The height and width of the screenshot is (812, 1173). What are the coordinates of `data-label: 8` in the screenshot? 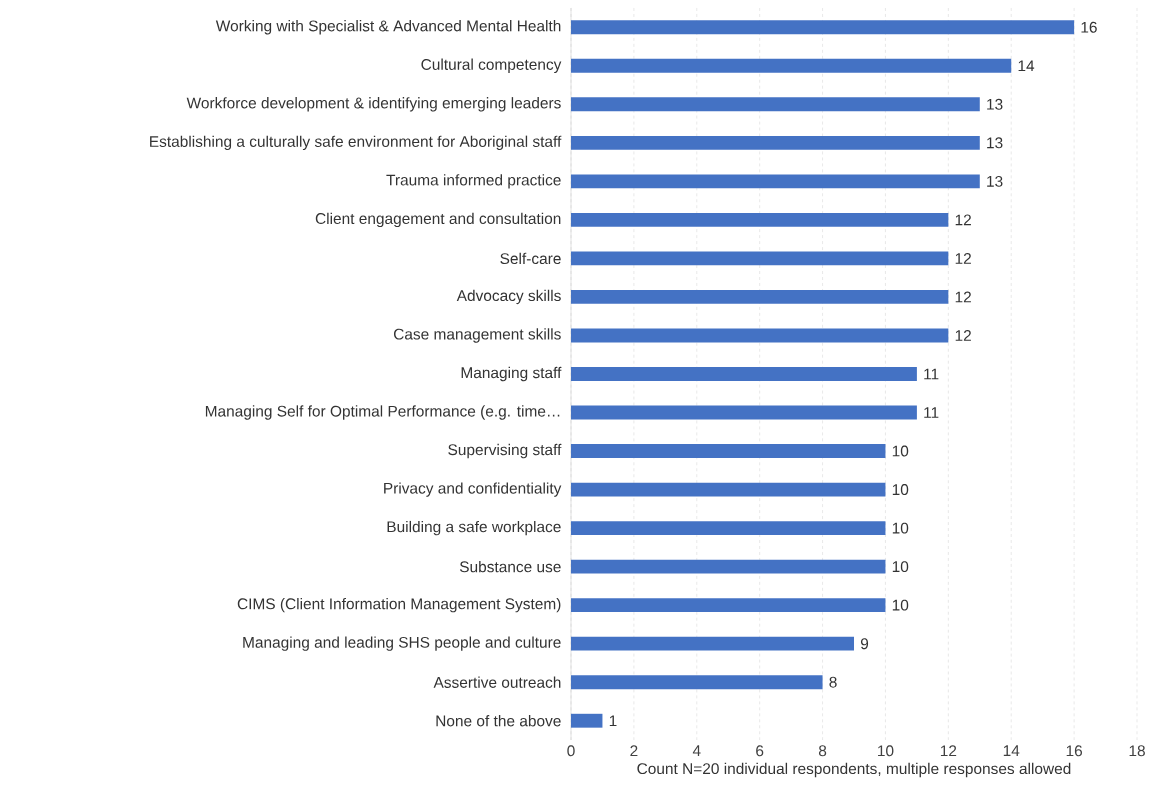 It's located at (833, 682).